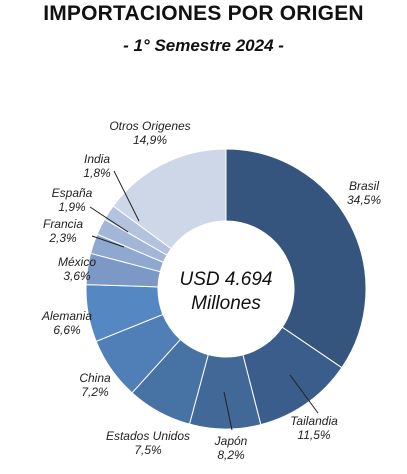  Describe the element at coordinates (231, 441) in the screenshot. I see `slice-label-name: Japón` at that location.